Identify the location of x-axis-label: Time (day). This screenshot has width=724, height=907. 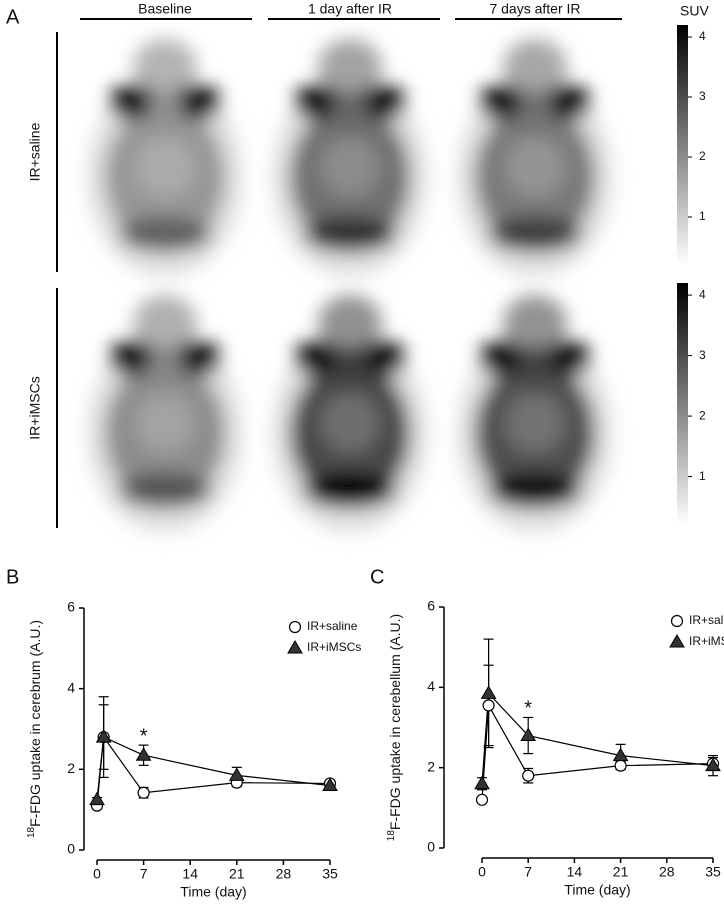
(213, 892).